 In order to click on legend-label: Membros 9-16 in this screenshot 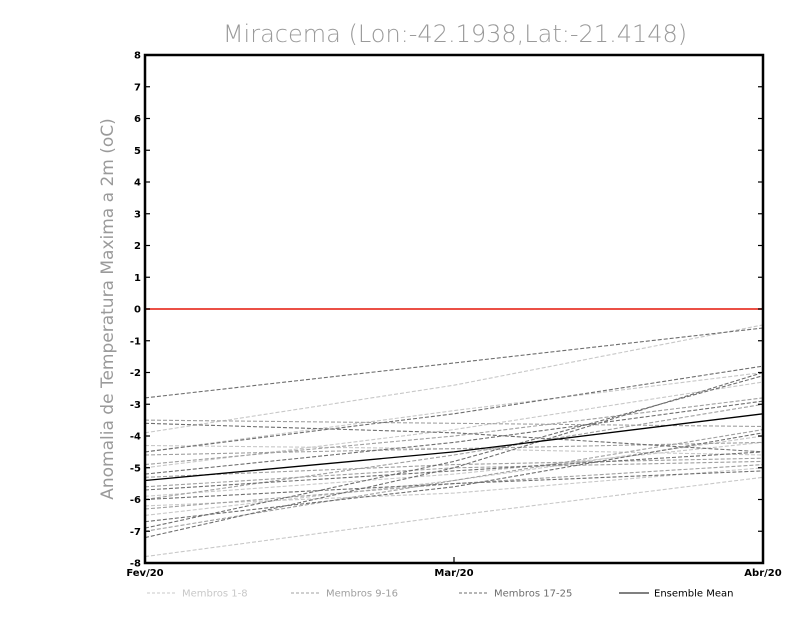, I will do `click(362, 594)`.